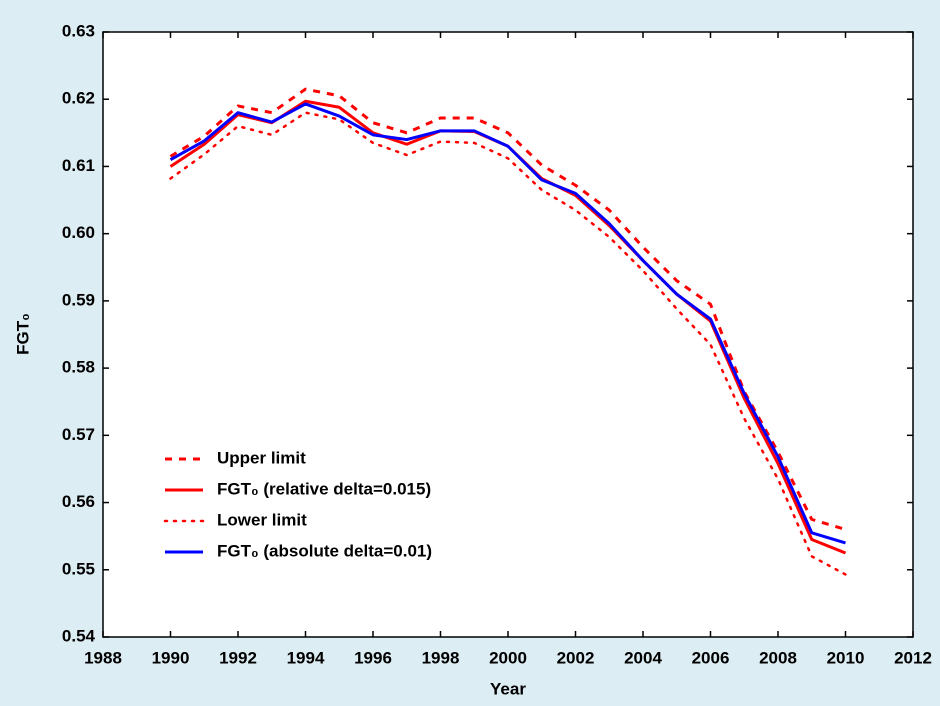 This screenshot has width=940, height=706. Describe the element at coordinates (171, 657) in the screenshot. I see `x-tick-label: 1990` at that location.